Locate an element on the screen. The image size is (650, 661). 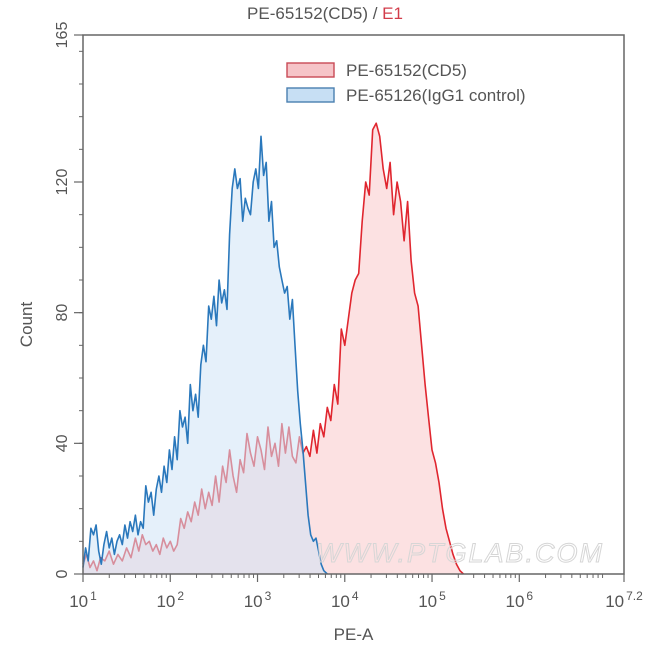
x-tick-label: 10 4 is located at coordinates (345, 600).